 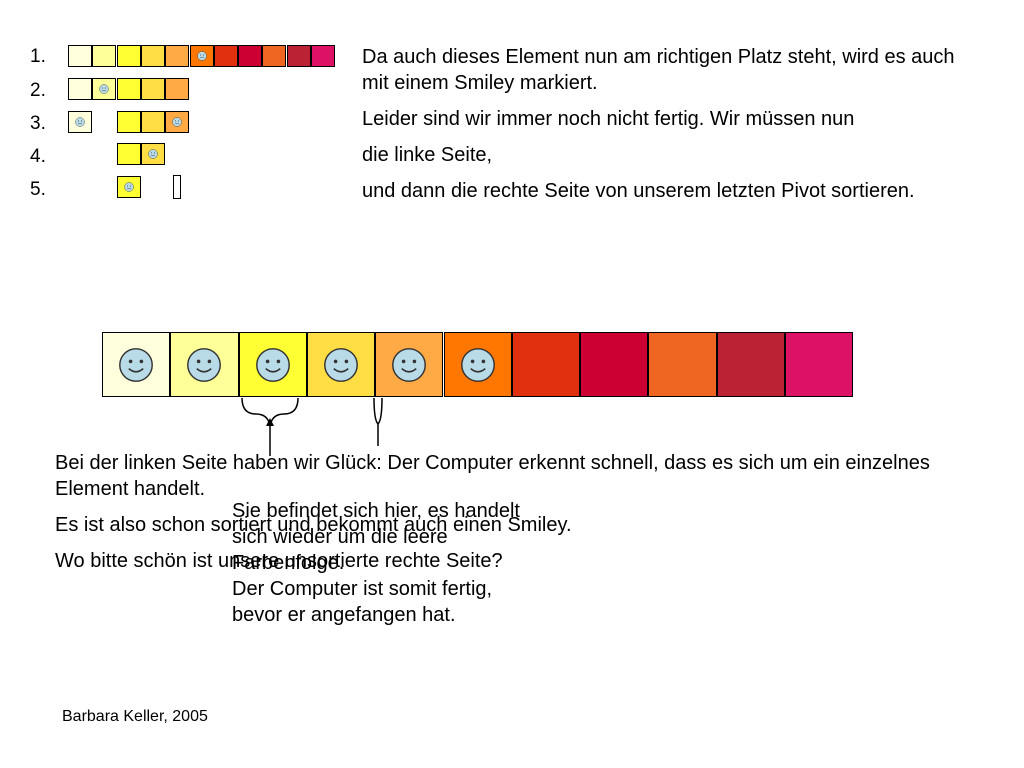 What do you see at coordinates (270, 422) in the screenshot?
I see `left-arrow-head-icon` at bounding box center [270, 422].